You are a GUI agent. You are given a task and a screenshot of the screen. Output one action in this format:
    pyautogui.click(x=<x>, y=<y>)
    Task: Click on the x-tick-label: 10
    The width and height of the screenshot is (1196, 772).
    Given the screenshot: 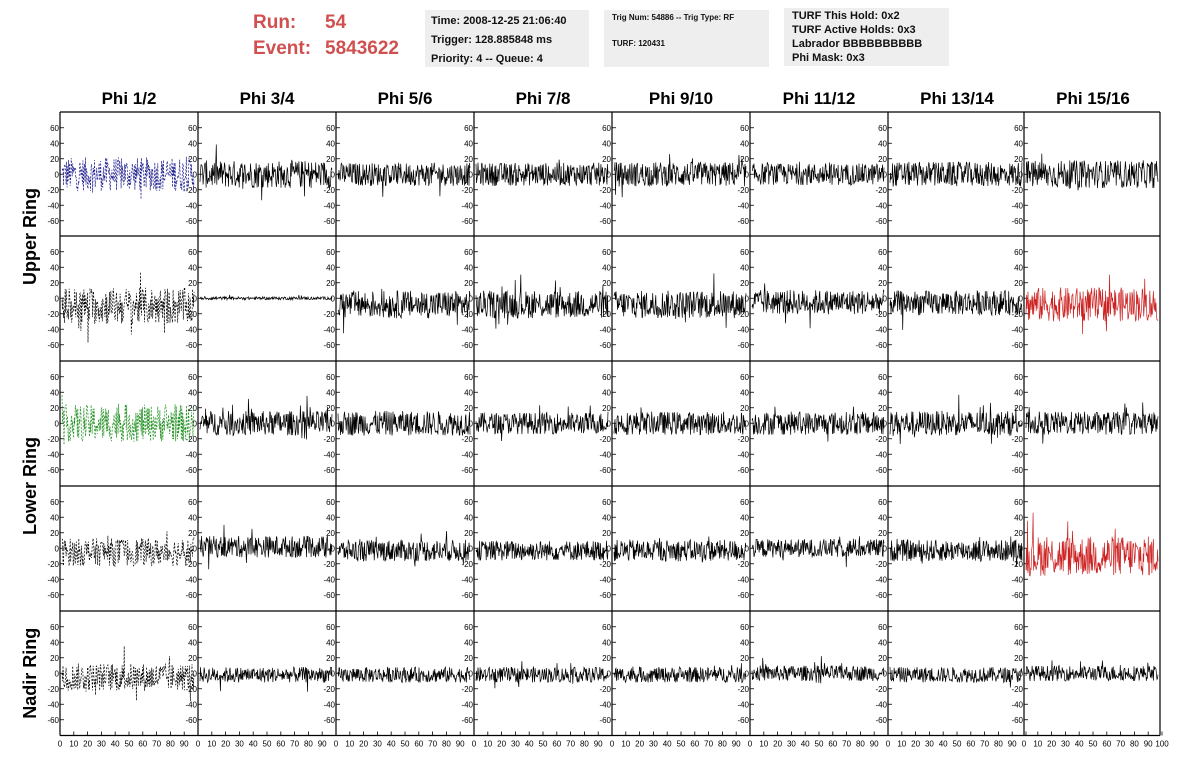 What is the action you would take?
    pyautogui.click(x=901, y=744)
    